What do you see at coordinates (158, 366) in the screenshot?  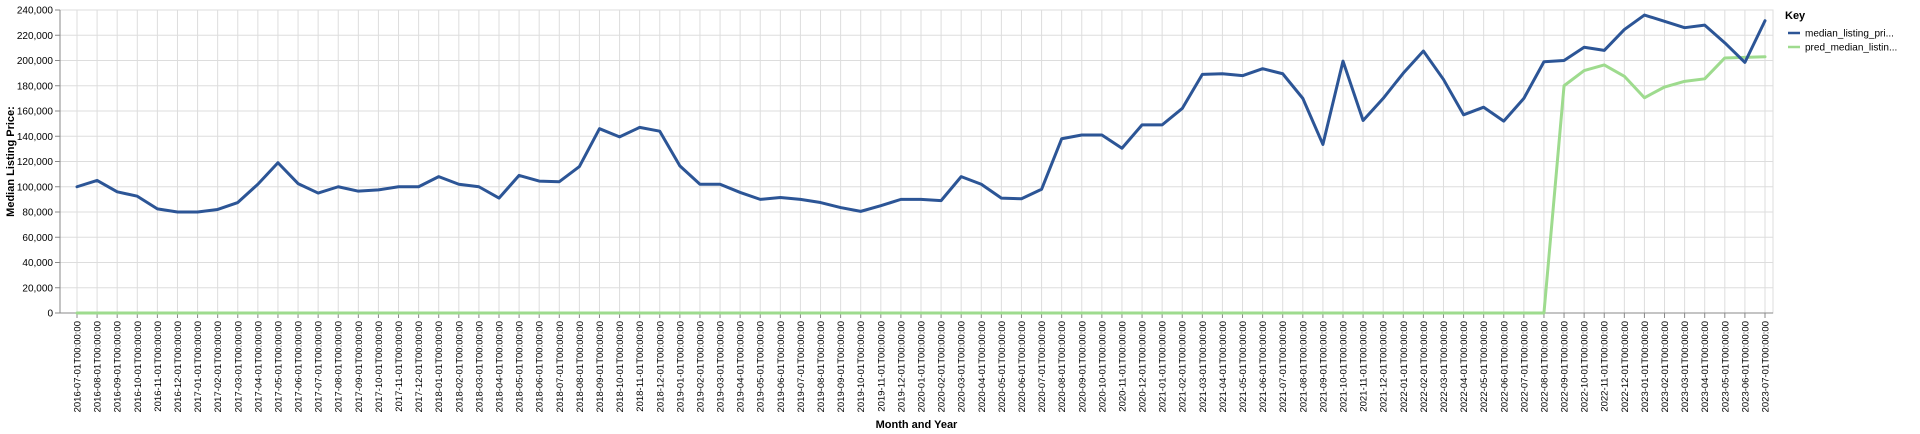 I see `x-tick-label: 2016-11-01T00:00:00` at bounding box center [158, 366].